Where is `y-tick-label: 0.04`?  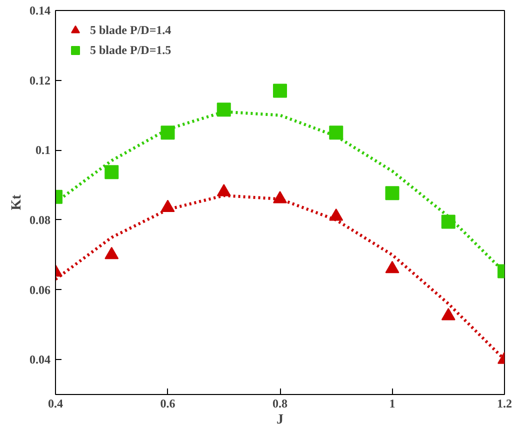
y-tick-label: 0.04 is located at coordinates (40, 359).